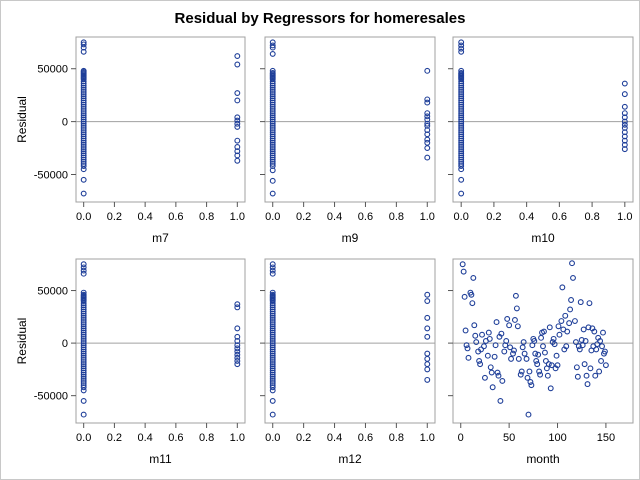  What do you see at coordinates (272, 438) in the screenshot?
I see `panel-5-x-tick-label: 0.0` at bounding box center [272, 438].